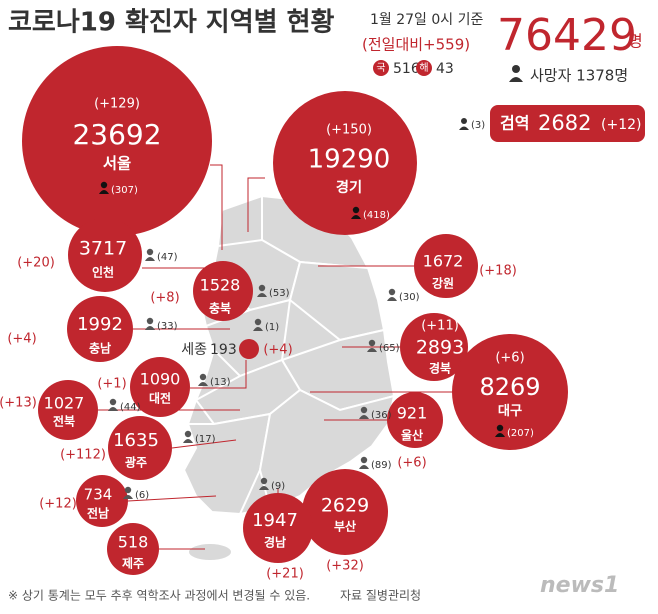 This screenshot has height=614, width=658. Describe the element at coordinates (133, 542) in the screenshot. I see `region-cases: 518` at that location.